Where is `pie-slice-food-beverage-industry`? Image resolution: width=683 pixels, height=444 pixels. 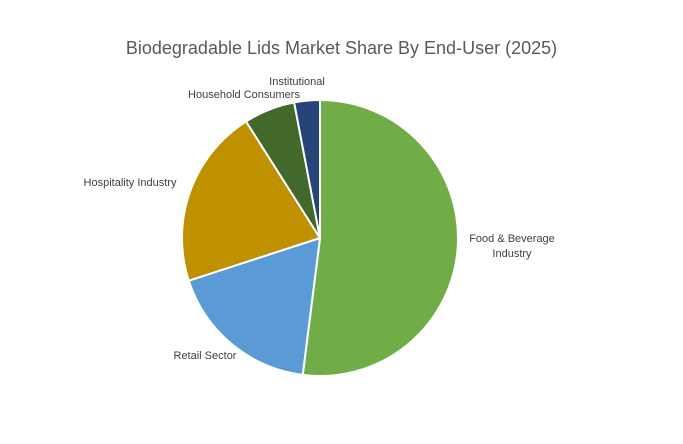 pie-slice-food-beverage-industry is located at coordinates (380, 237).